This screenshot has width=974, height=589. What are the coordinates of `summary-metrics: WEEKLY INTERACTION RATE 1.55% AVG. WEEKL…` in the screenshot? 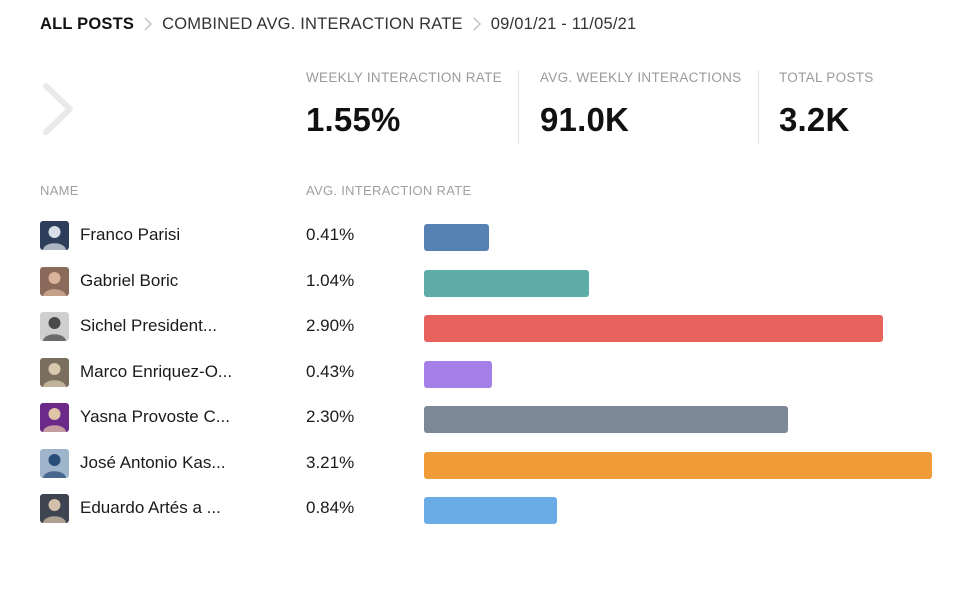 It's located at (487, 106).